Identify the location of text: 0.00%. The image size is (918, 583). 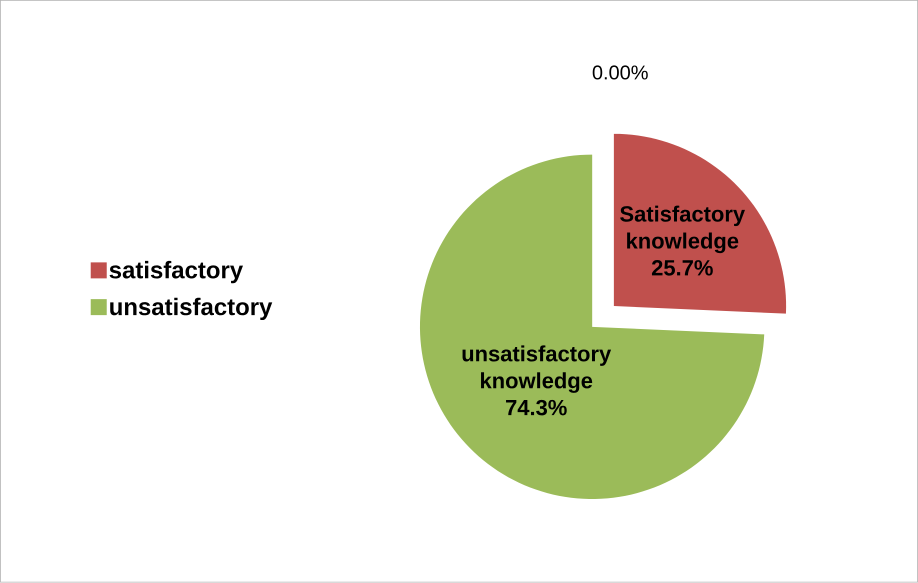
(620, 73).